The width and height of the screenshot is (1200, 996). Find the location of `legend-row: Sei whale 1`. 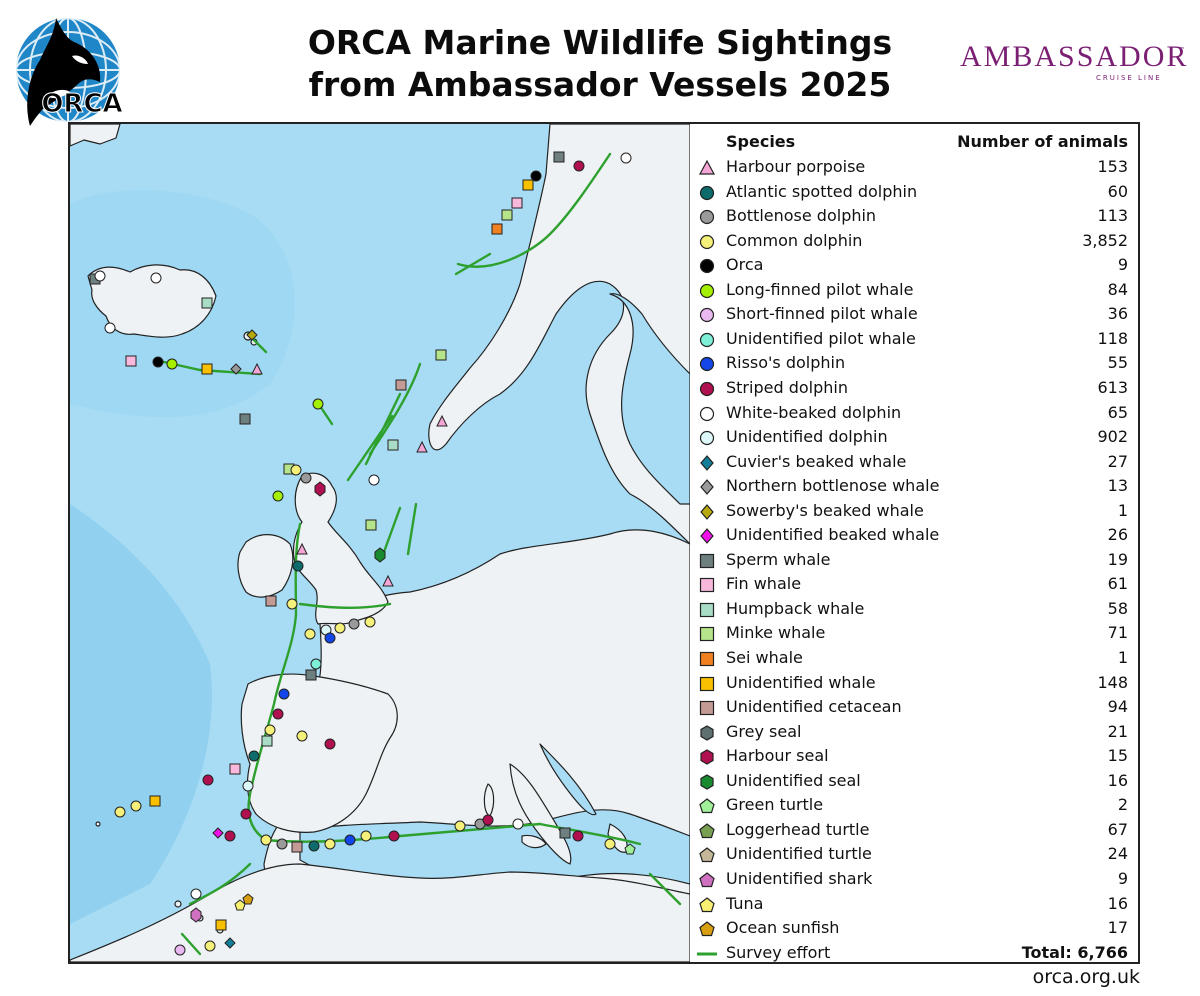

legend-row: Sei whale 1 is located at coordinates (914, 658).